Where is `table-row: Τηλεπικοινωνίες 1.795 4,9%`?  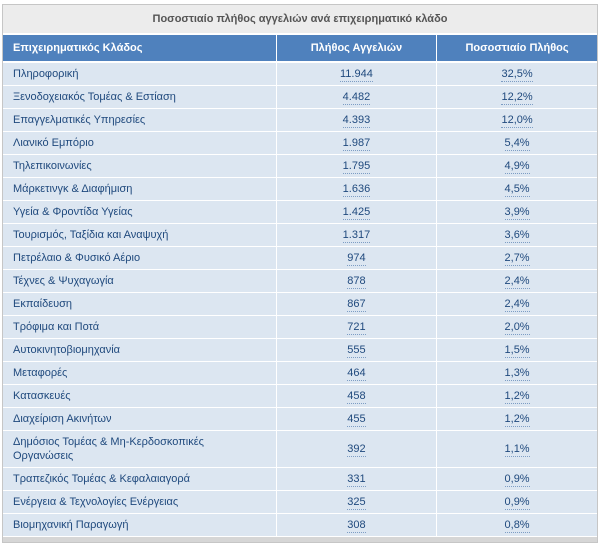
table-row: Τηλεπικοινωνίες 1.795 4,9% is located at coordinates (300, 166).